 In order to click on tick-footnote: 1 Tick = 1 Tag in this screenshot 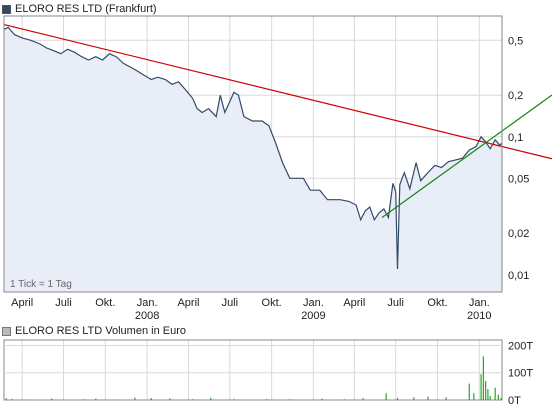, I will do `click(41, 284)`.